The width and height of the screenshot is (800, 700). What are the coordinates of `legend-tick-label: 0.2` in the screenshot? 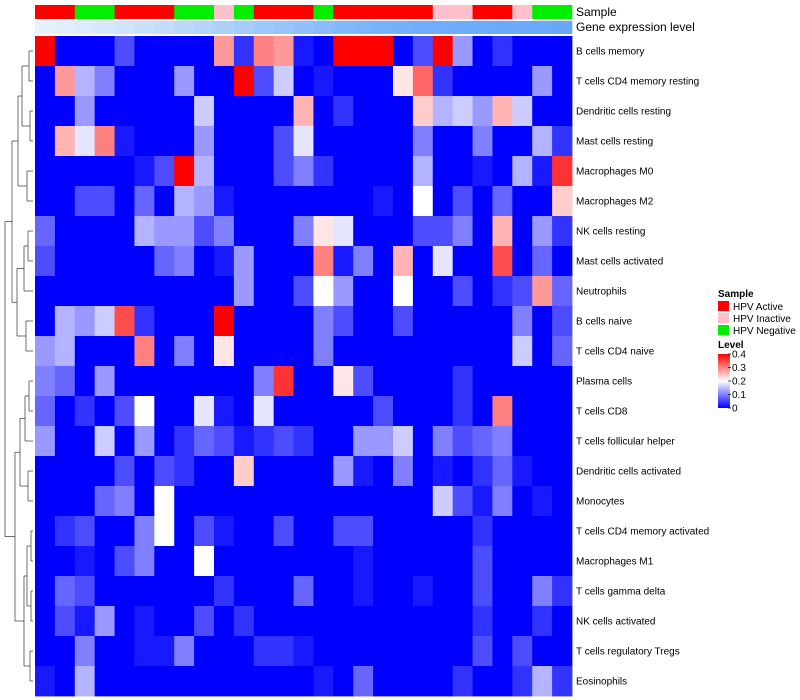 It's located at (739, 382).